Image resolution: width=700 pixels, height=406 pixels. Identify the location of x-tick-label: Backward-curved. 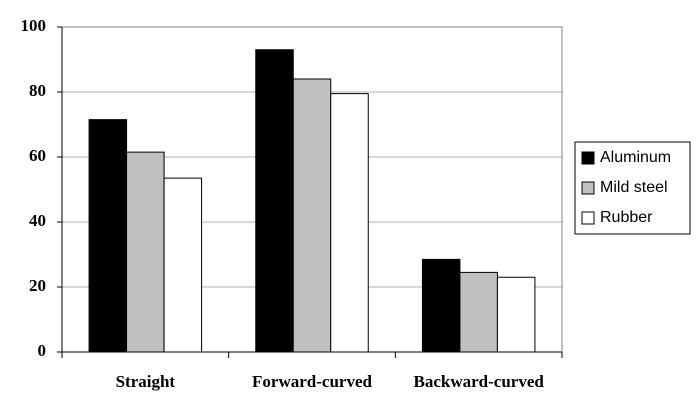
(479, 381).